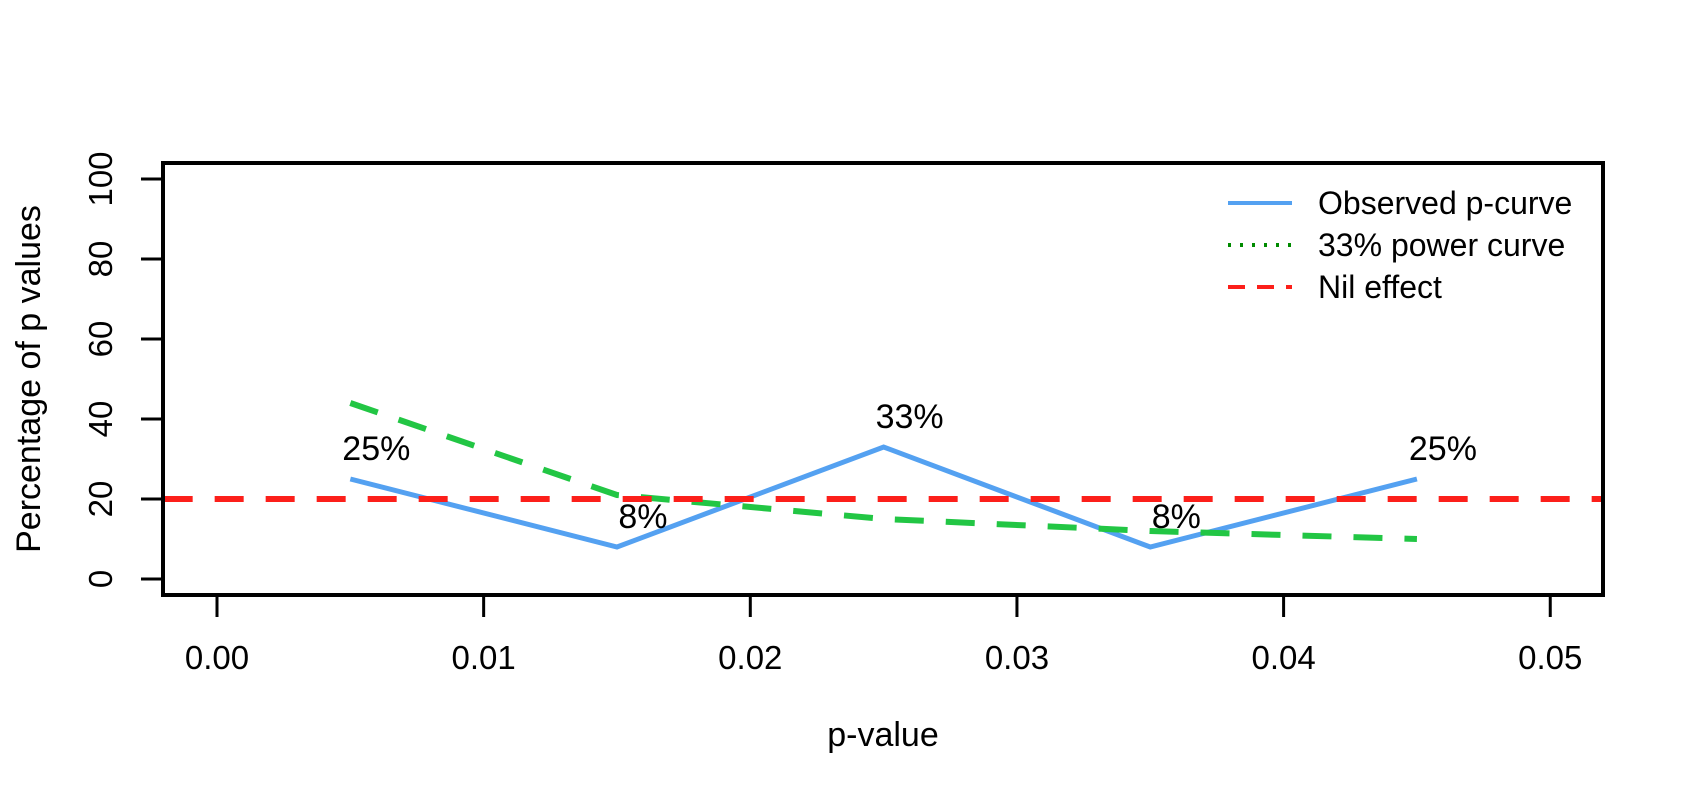 The height and width of the screenshot is (800, 1688). Describe the element at coordinates (100, 339) in the screenshot. I see `y-axis-tick-label: 60` at that location.